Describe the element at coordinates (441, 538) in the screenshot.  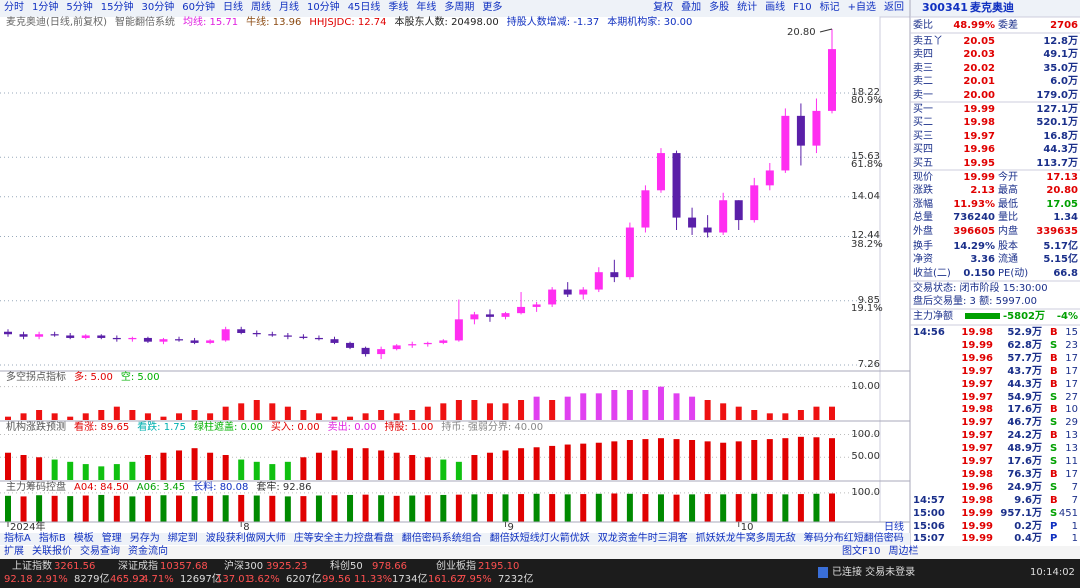
I see `indicator-tab: 翻倍密码系统组合` at that location.